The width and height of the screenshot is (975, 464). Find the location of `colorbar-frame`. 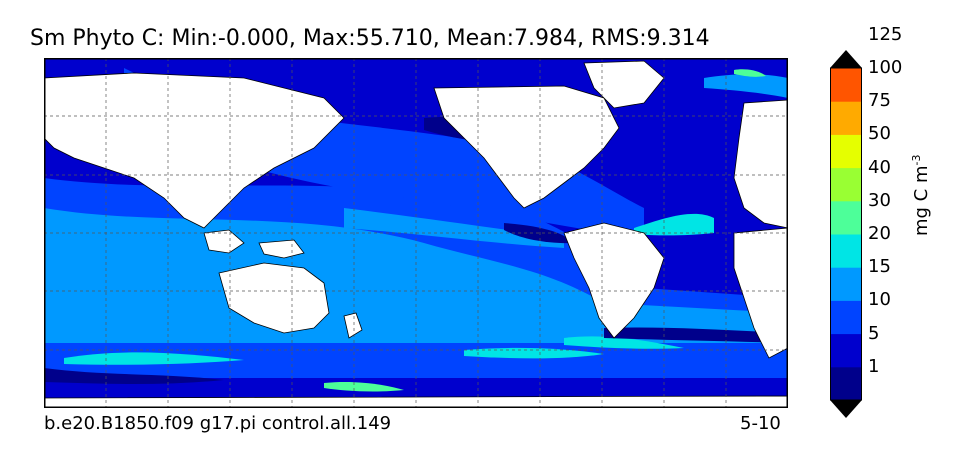

colorbar-frame is located at coordinates (846, 234).